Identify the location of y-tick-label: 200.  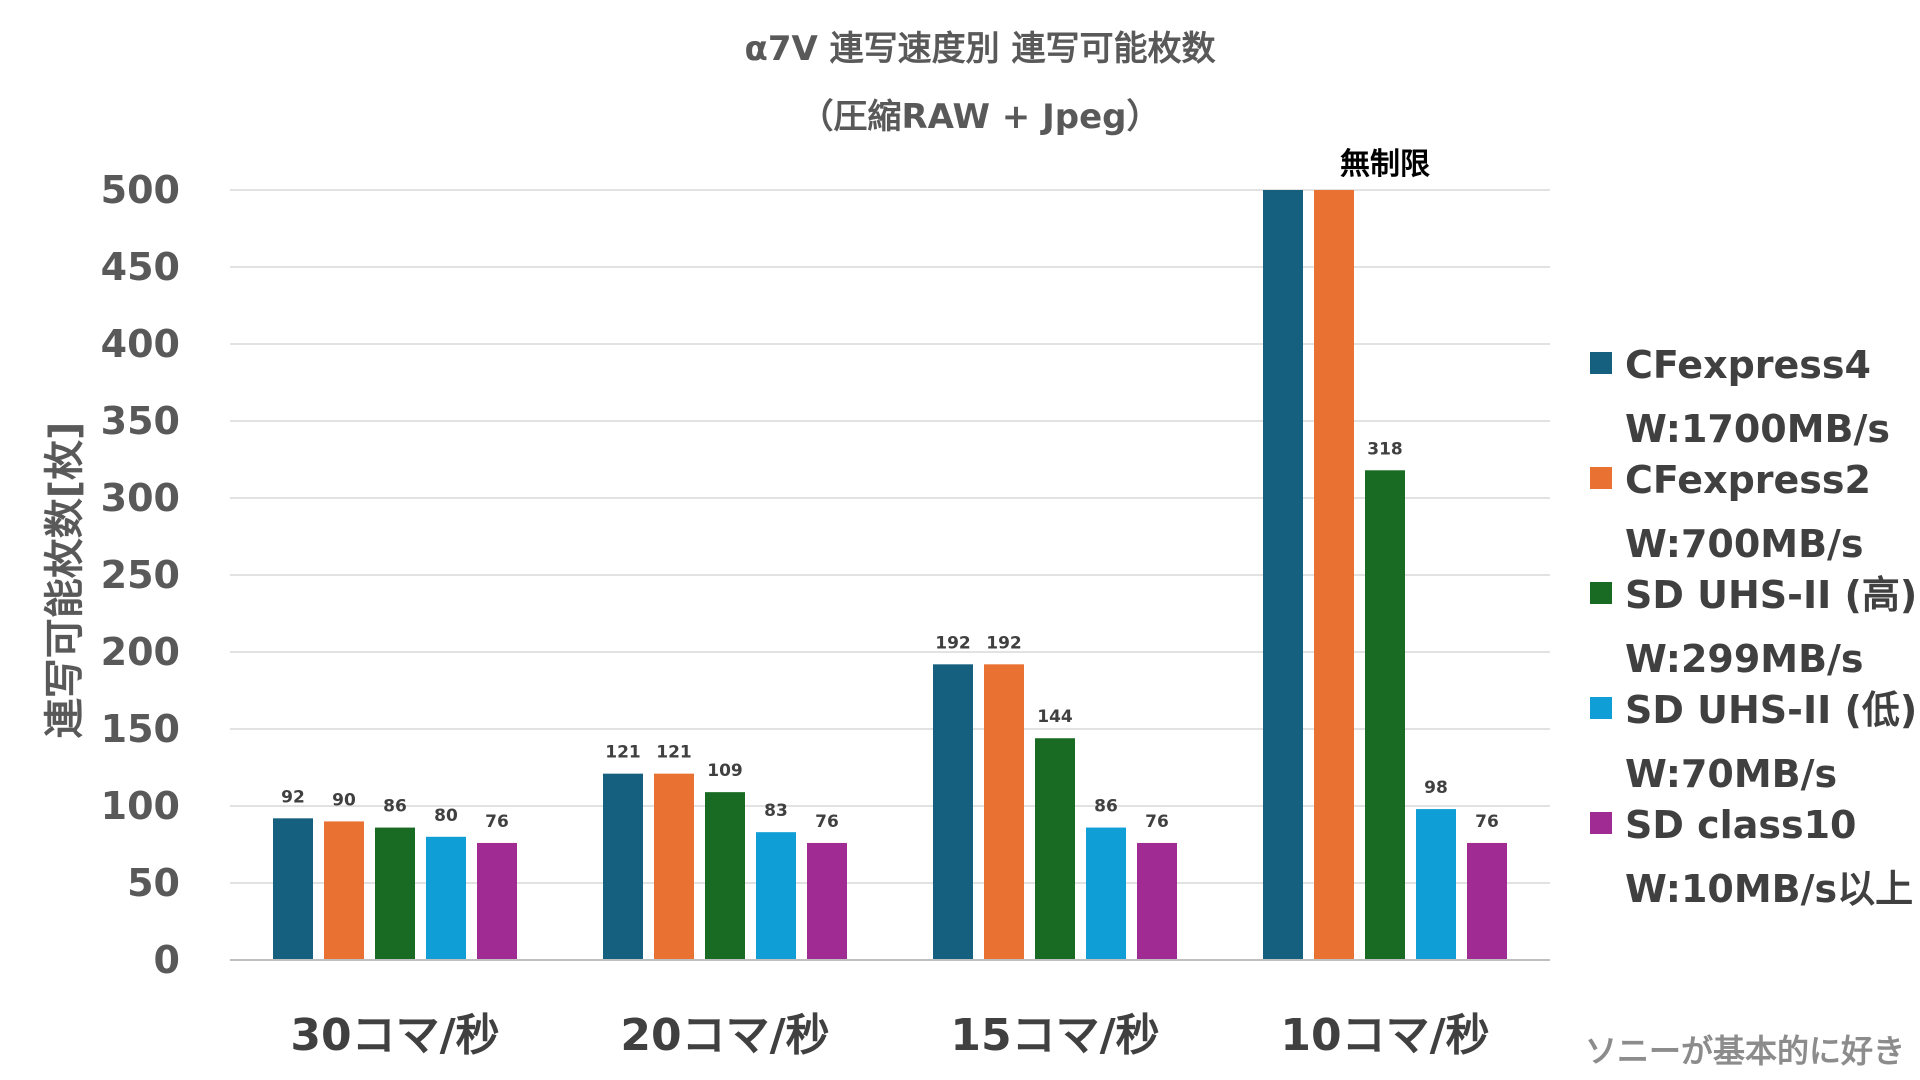
(140, 652).